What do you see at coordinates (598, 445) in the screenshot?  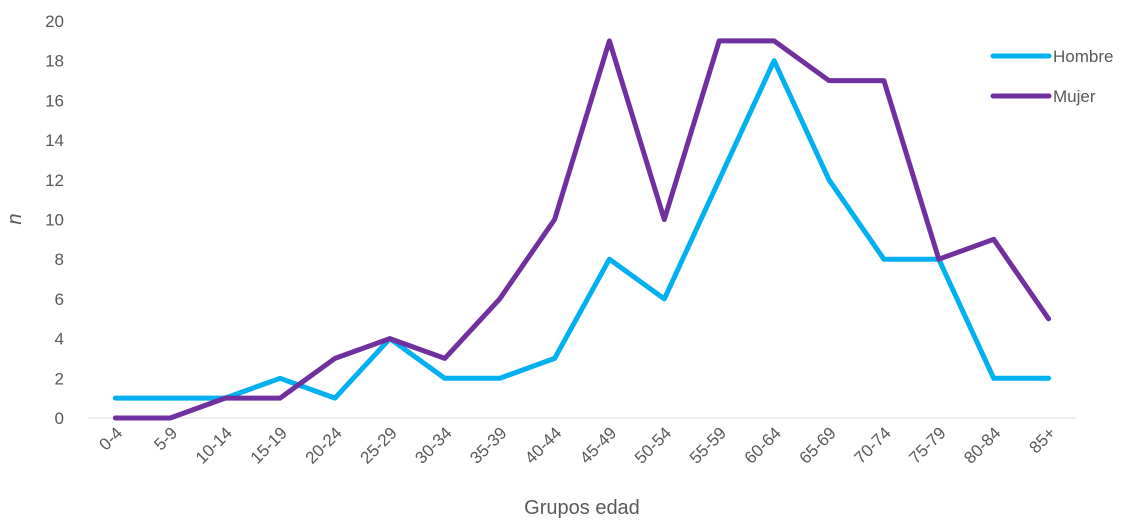 I see `x-tick-label: 45-49` at bounding box center [598, 445].